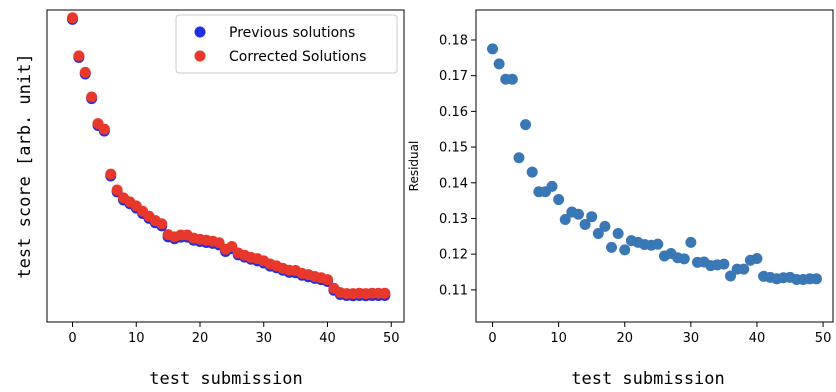  Describe the element at coordinates (453, 290) in the screenshot. I see `y-tick-label-right-0.11: 0.11` at that location.